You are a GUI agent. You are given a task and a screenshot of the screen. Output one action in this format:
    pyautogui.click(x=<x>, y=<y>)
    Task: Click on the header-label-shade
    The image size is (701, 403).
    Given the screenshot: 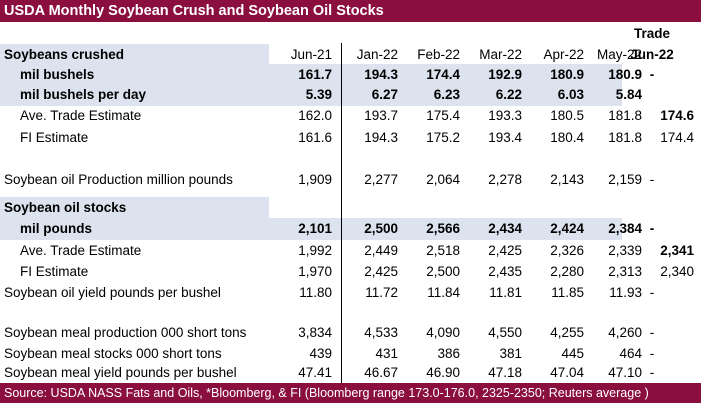 What is the action you would take?
    pyautogui.click(x=134, y=55)
    